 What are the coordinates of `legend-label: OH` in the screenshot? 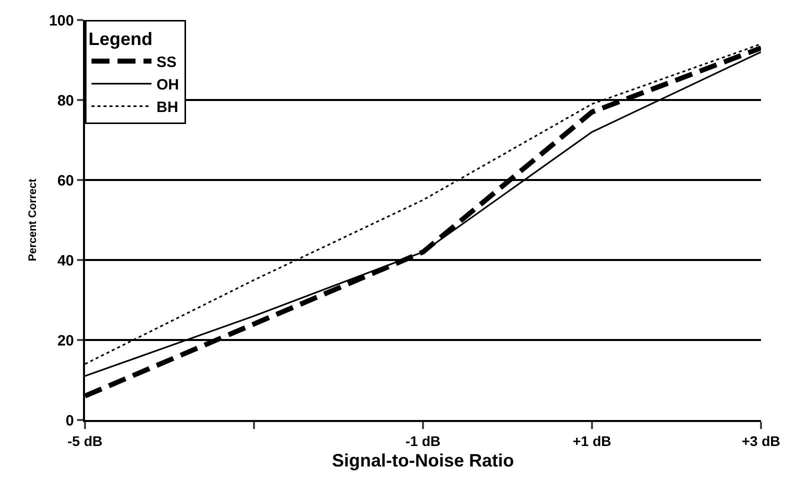 It's located at (167, 85).